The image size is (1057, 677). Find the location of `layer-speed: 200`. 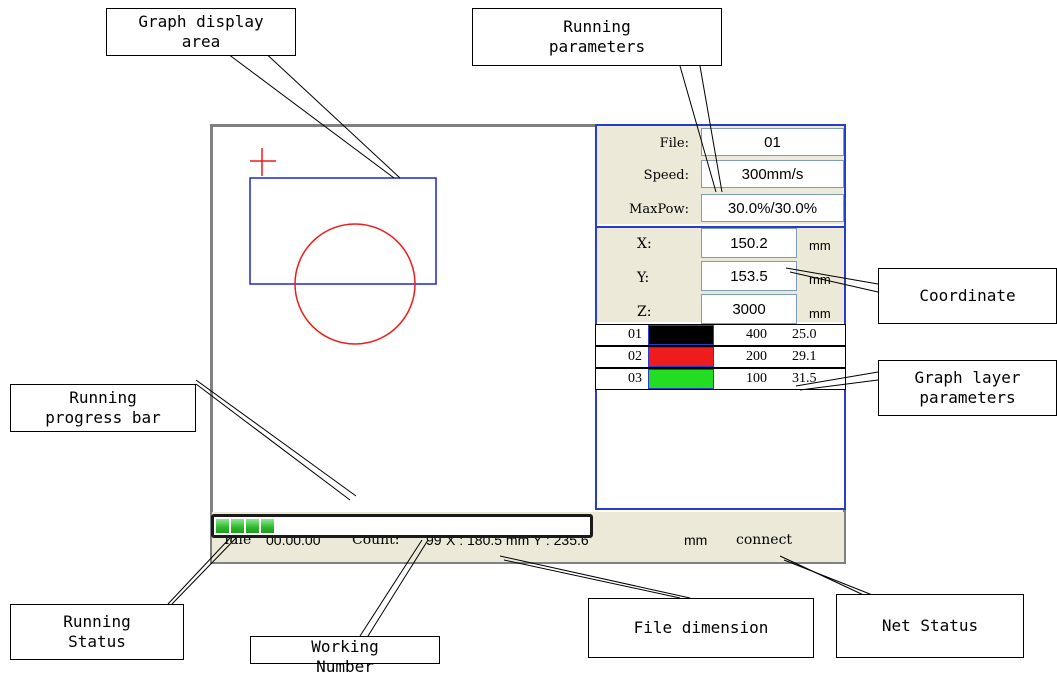

layer-speed: 200 is located at coordinates (756, 356).